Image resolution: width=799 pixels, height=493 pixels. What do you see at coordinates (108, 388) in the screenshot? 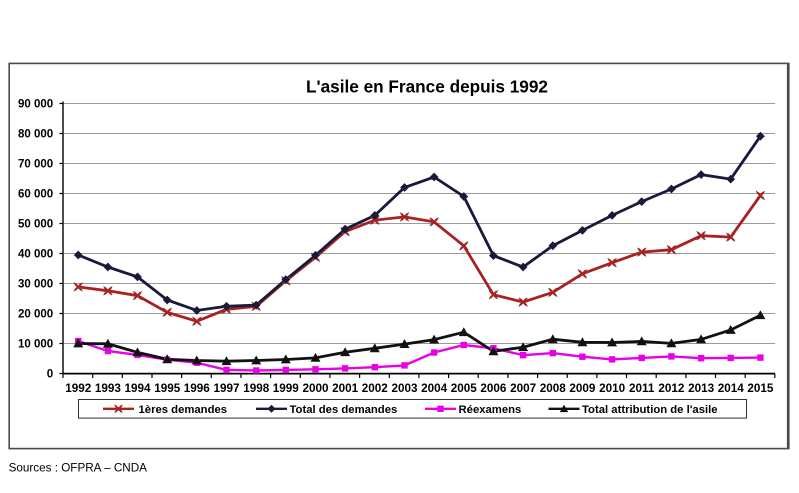
I see `svg-text: 1993` at bounding box center [108, 388].